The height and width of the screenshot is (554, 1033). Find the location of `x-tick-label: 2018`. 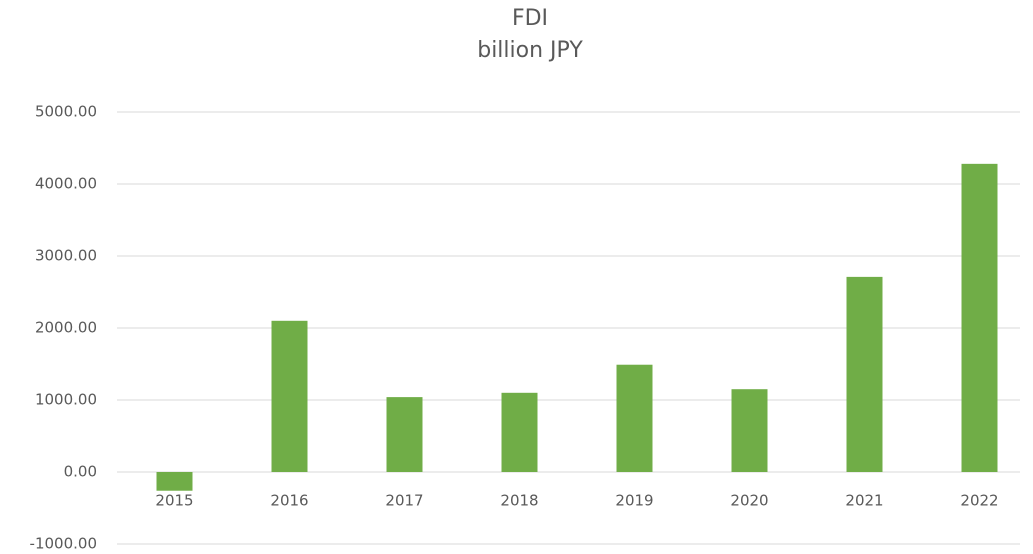

x-tick-label: 2018 is located at coordinates (519, 501).